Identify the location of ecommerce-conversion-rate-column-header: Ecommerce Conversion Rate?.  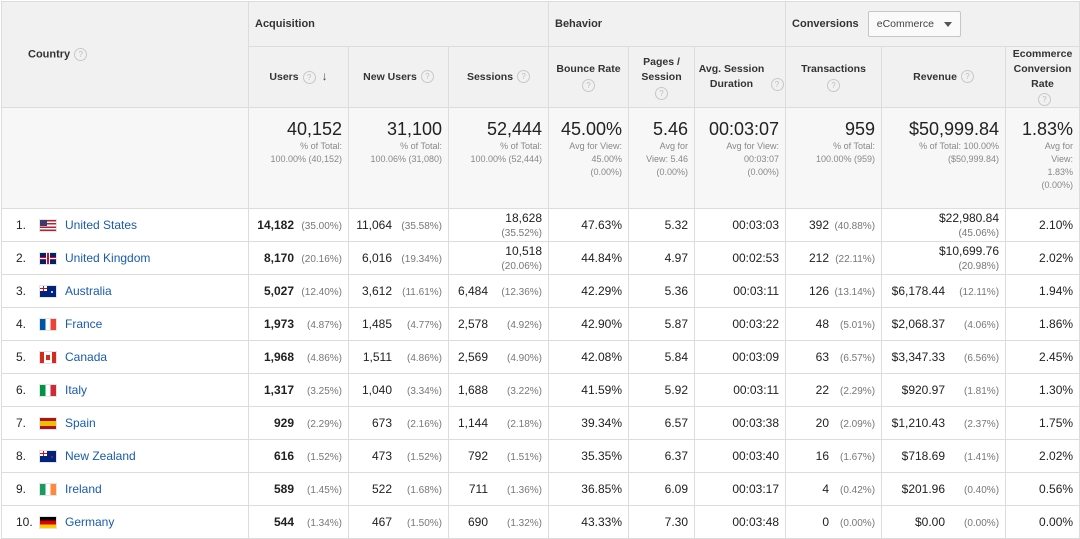
(1042, 77).